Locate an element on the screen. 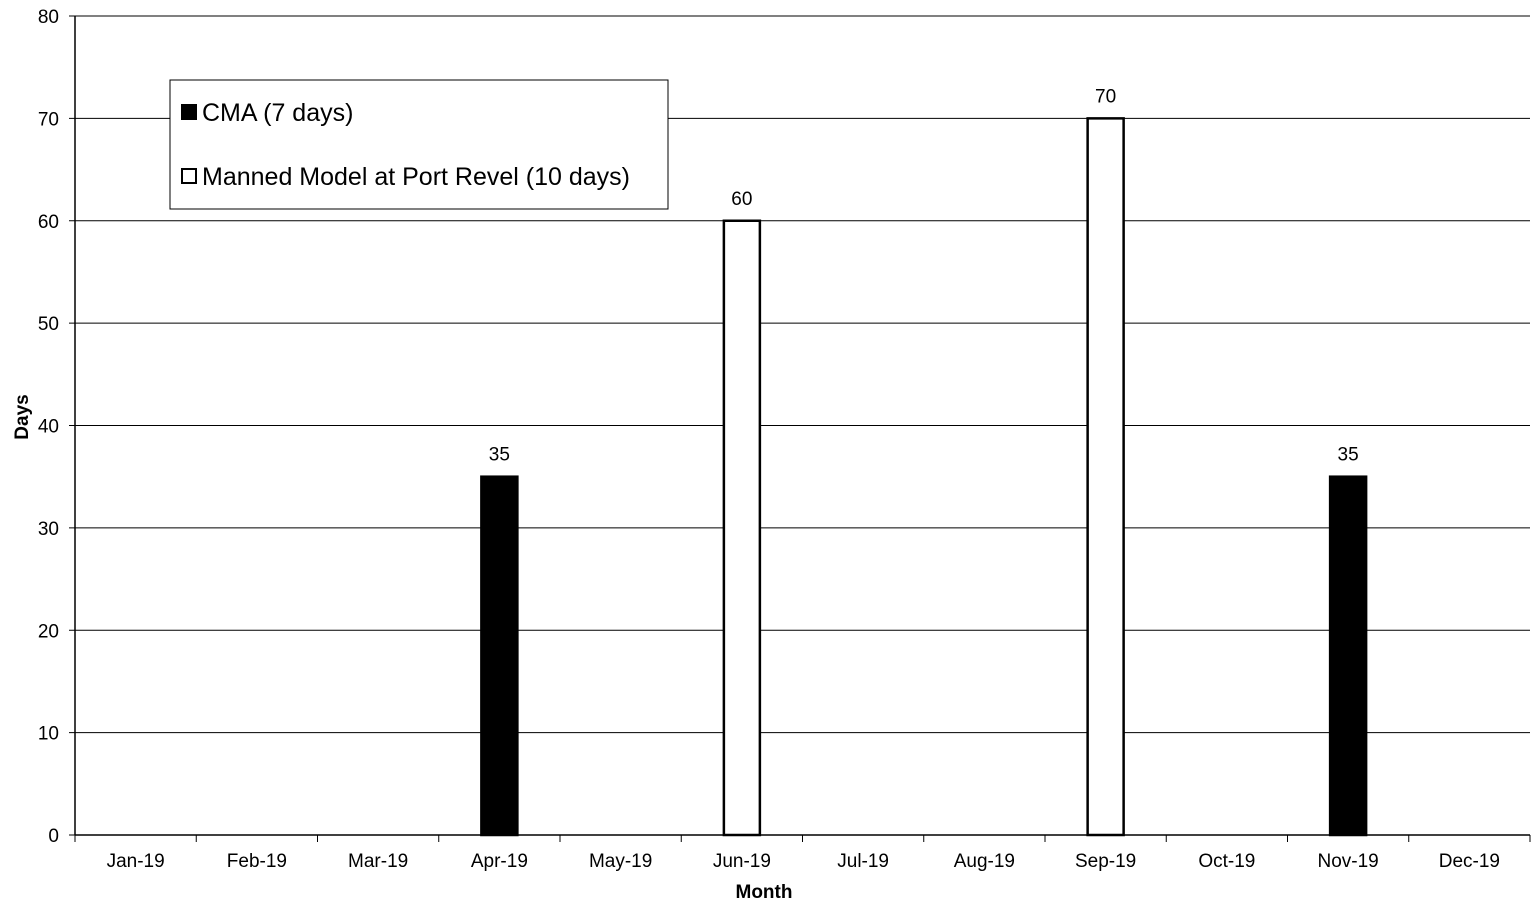 The width and height of the screenshot is (1532, 905). y-tick-label: 10 is located at coordinates (48, 734).